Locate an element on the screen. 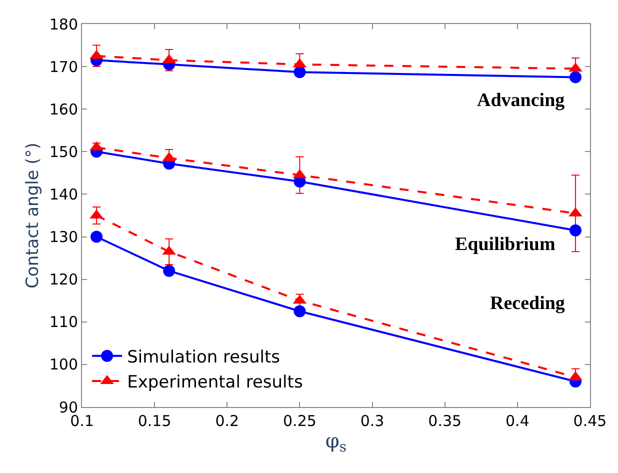  annotation: Advancing is located at coordinates (521, 100).